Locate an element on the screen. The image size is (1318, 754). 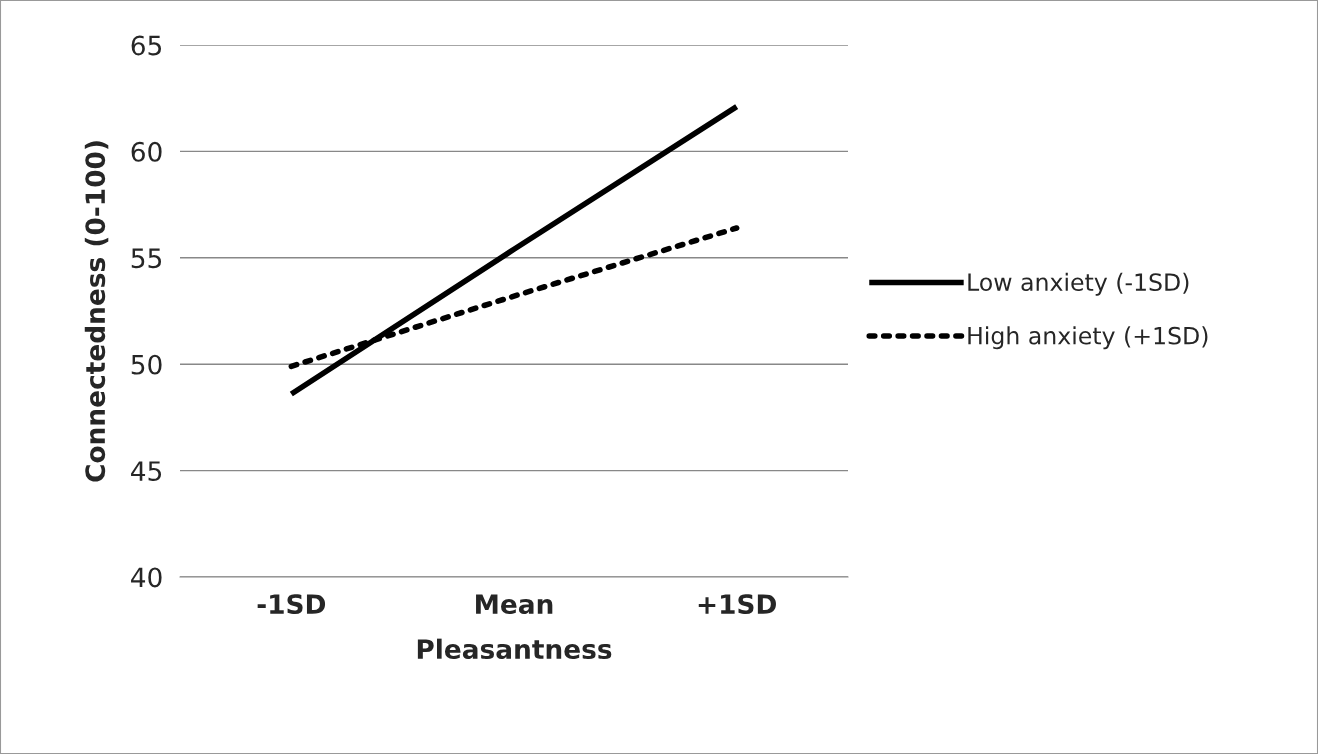
legend-label: High anxiety (+1SD) is located at coordinates (1088, 338).